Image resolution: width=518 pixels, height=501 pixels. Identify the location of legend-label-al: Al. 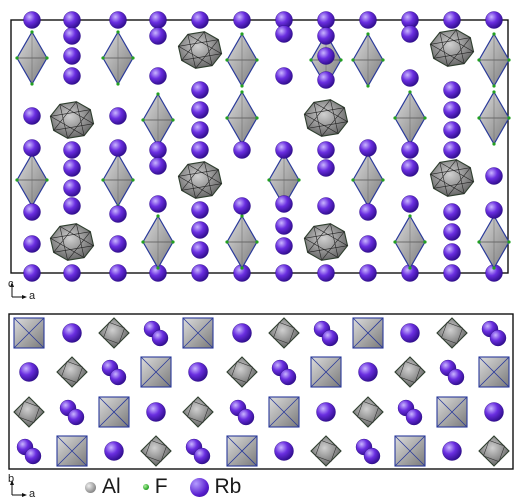
(111, 486).